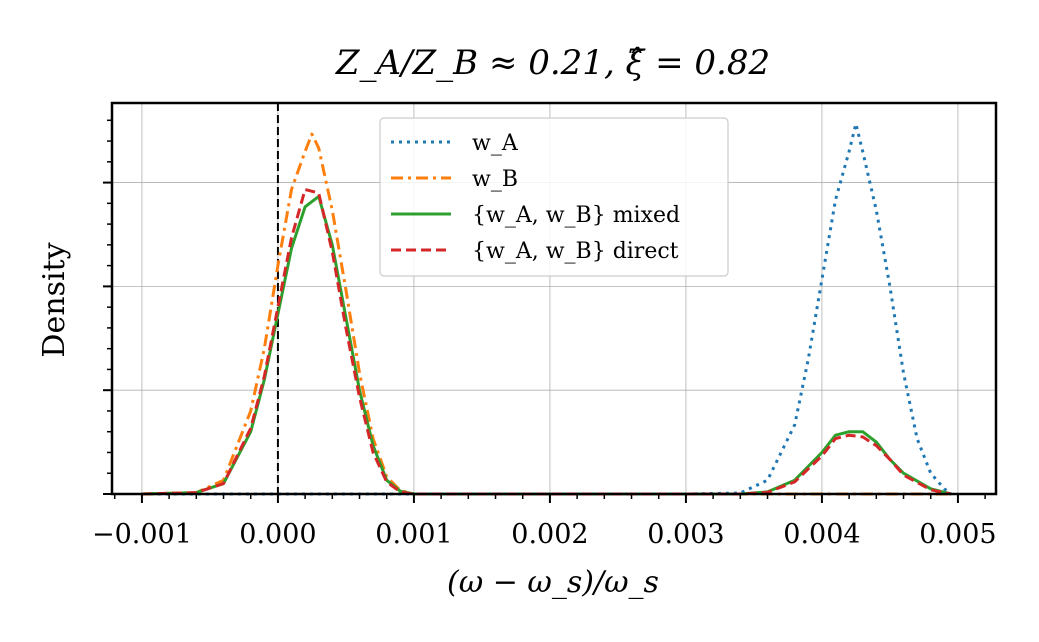 The width and height of the screenshot is (1039, 642). Describe the element at coordinates (575, 251) in the screenshot. I see `legend-label-direct: {w_A, w_B} direct` at that location.